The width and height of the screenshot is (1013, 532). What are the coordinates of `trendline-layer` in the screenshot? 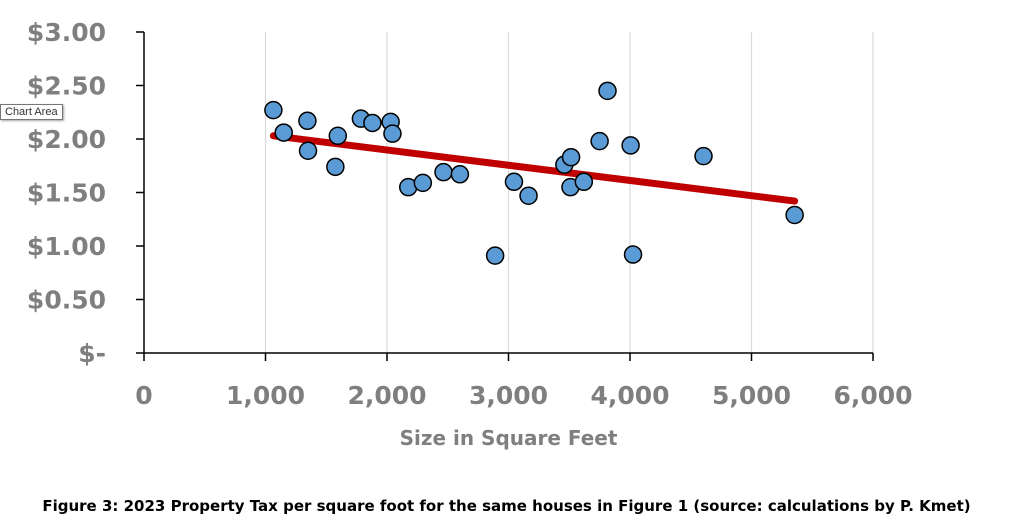 It's located at (534, 168).